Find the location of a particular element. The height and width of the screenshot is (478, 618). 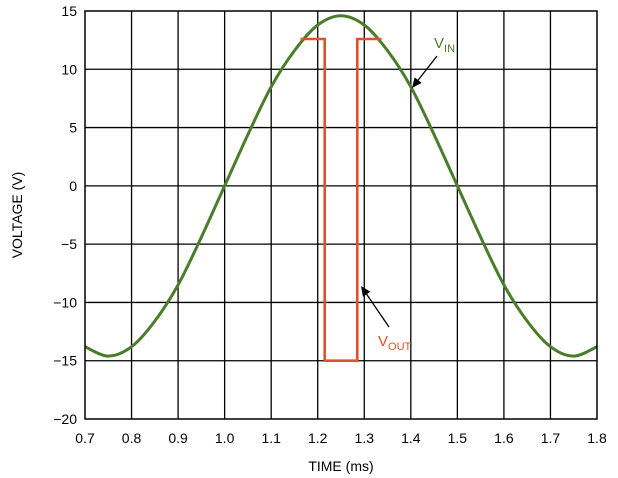

vout-arrow-head is located at coordinates (366, 291).